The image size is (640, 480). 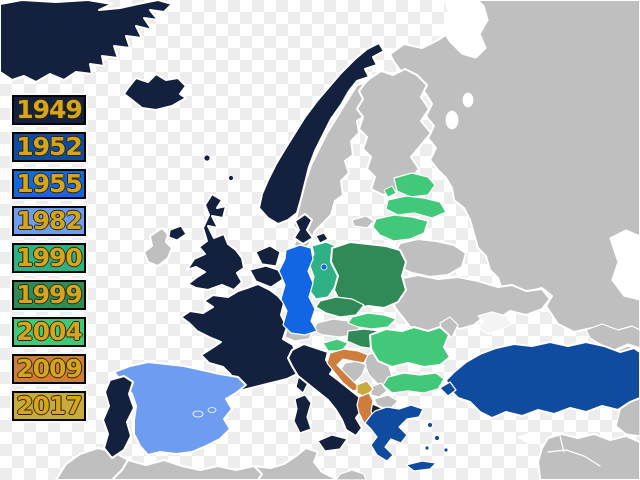 What do you see at coordinates (612, 337) in the screenshot?
I see `country-caucasus` at bounding box center [612, 337].